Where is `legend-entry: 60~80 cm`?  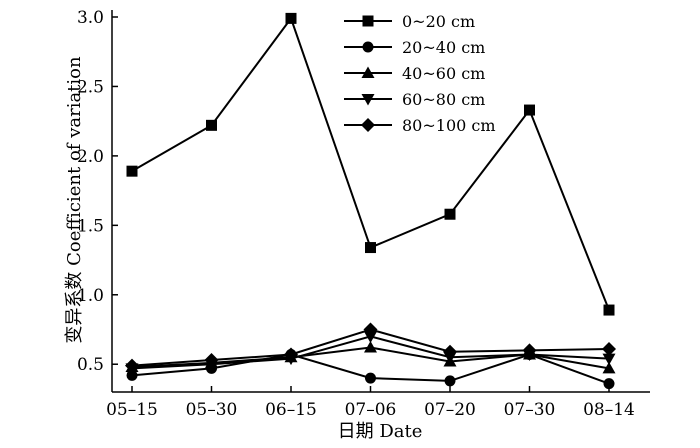
legend-entry: 60~80 cm is located at coordinates (414, 99).